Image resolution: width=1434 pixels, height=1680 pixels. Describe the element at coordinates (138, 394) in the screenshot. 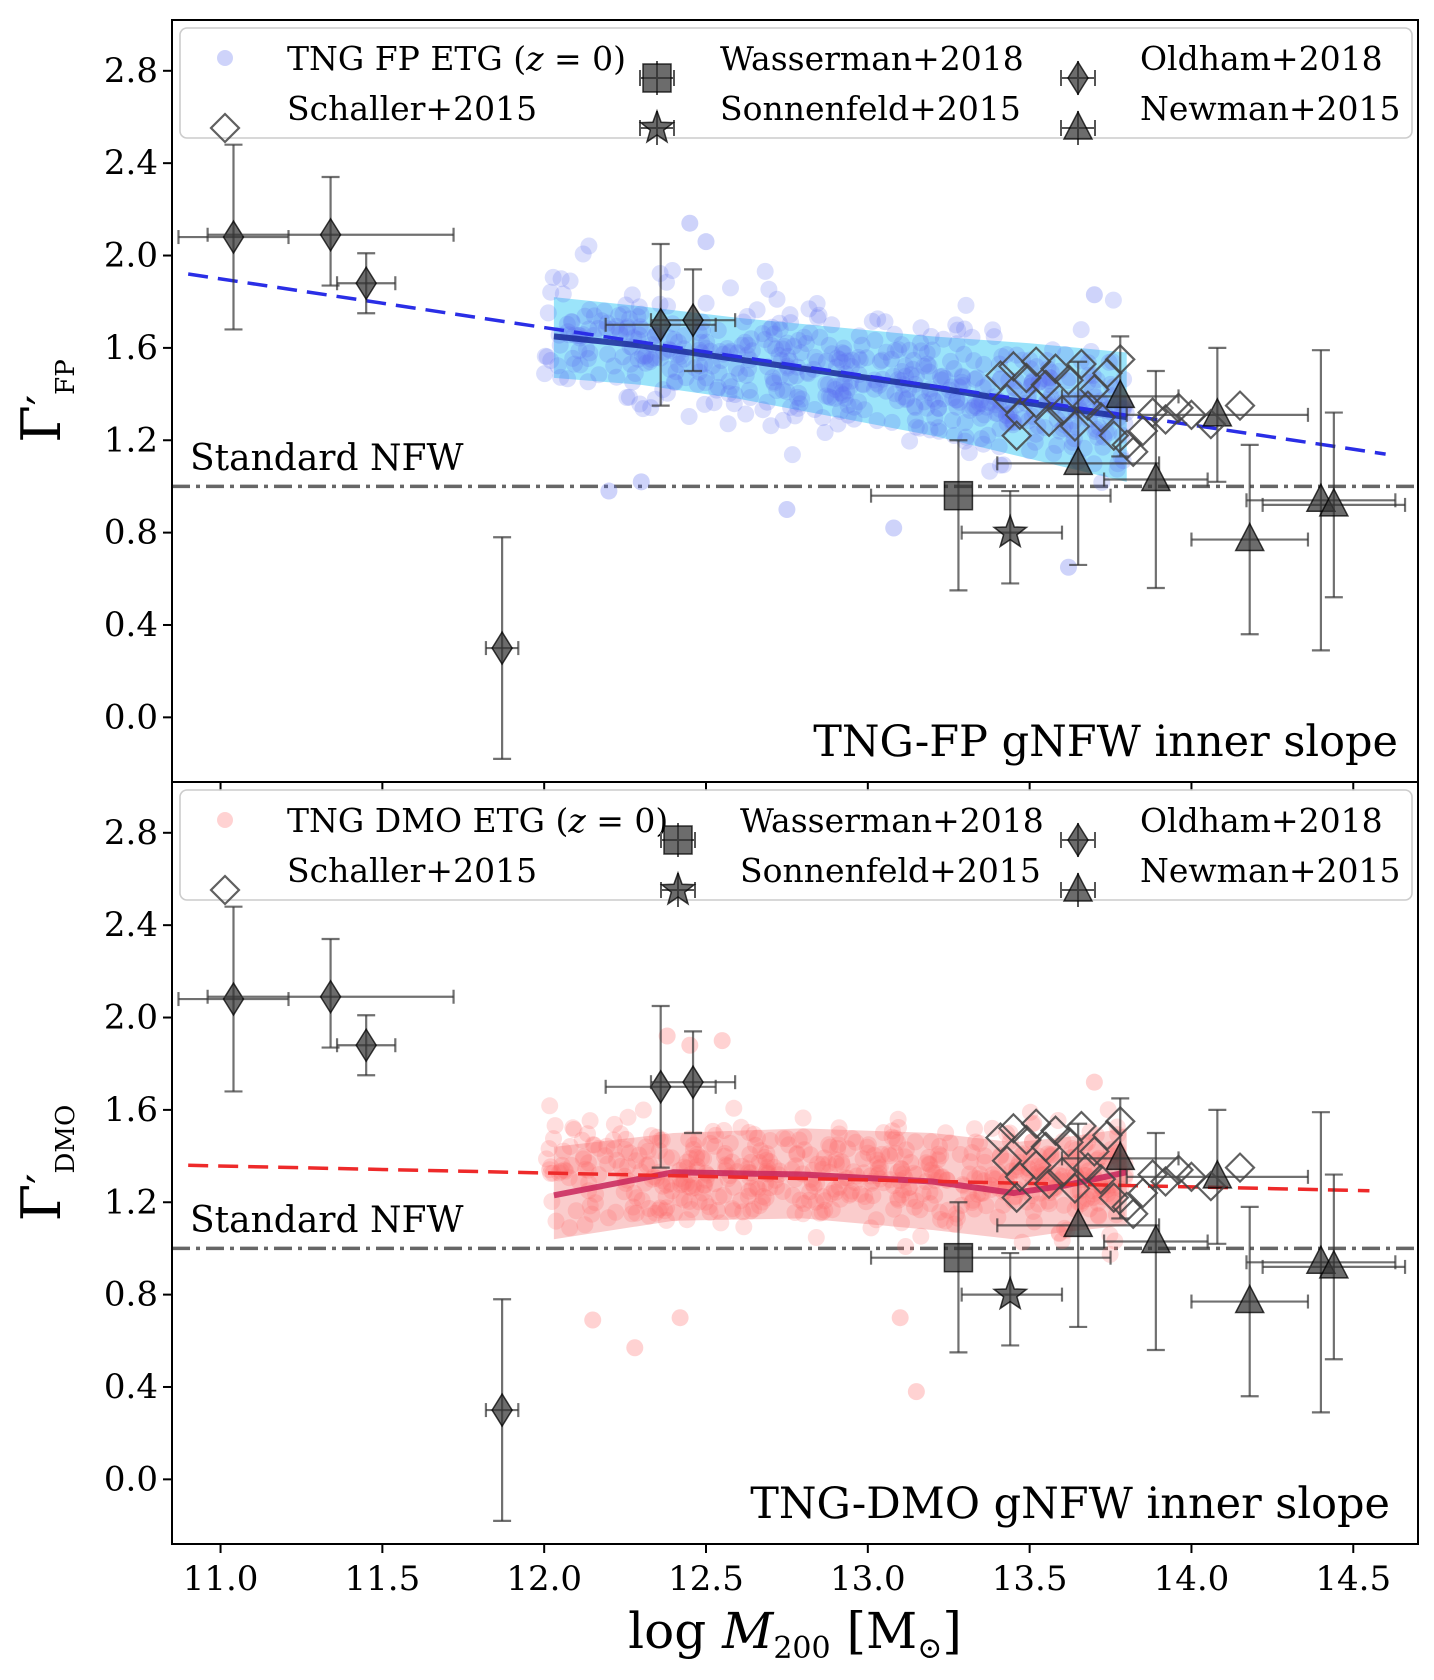

I see `fp-y-ticks: 2.8 2.4 2.0 1.6 1.2 0.8 0.4 0.0` at that location.